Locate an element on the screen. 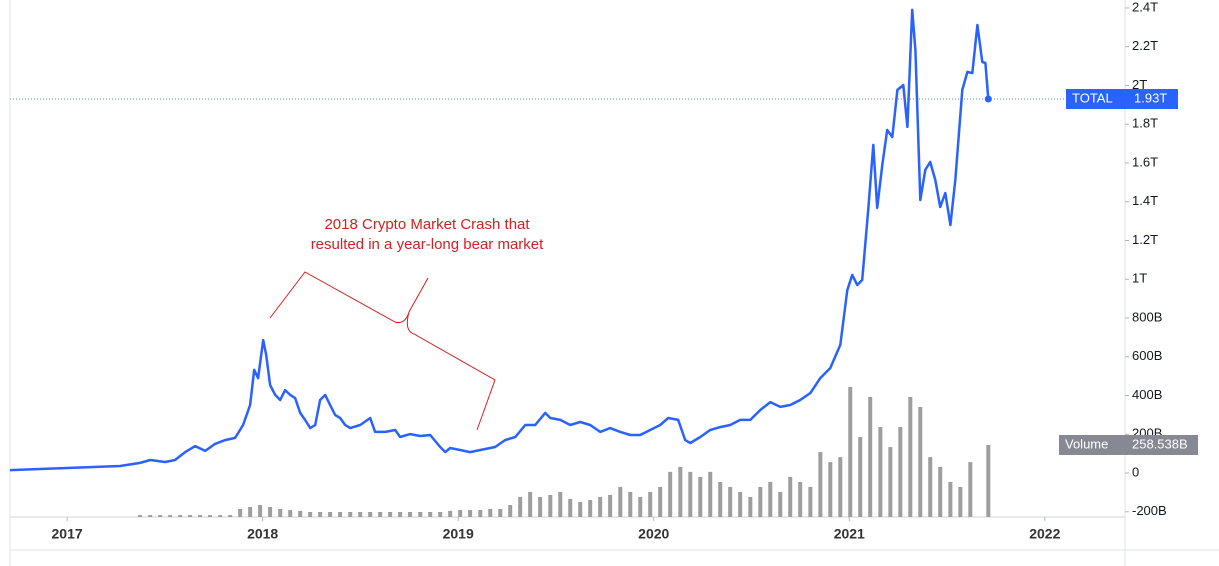 This screenshot has height=566, width=1219. y-tick-label: 1.2T is located at coordinates (1145, 239).